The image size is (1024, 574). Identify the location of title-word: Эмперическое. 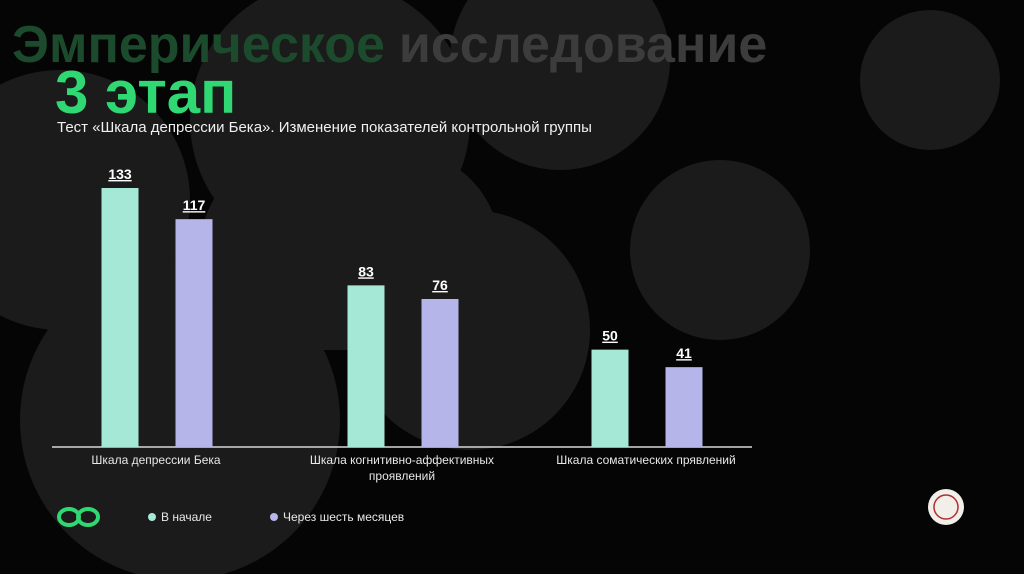
(198, 45).